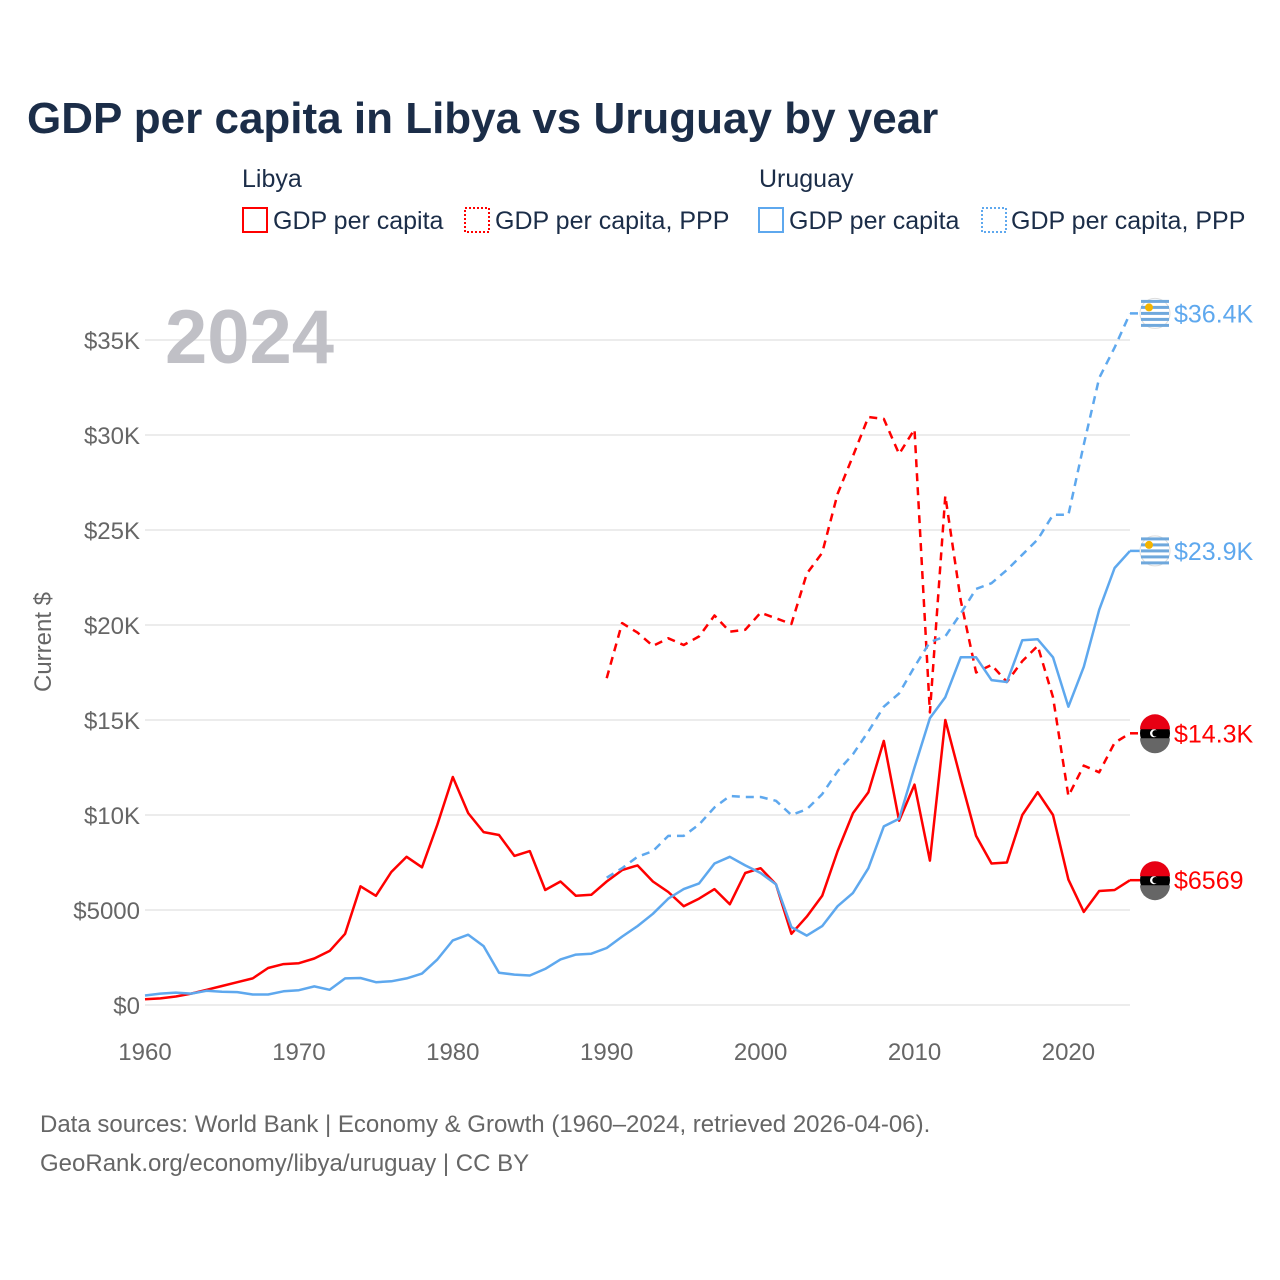 The height and width of the screenshot is (1280, 1280). What do you see at coordinates (1209, 881) in the screenshot?
I see `end-value-label: $6569` at bounding box center [1209, 881].